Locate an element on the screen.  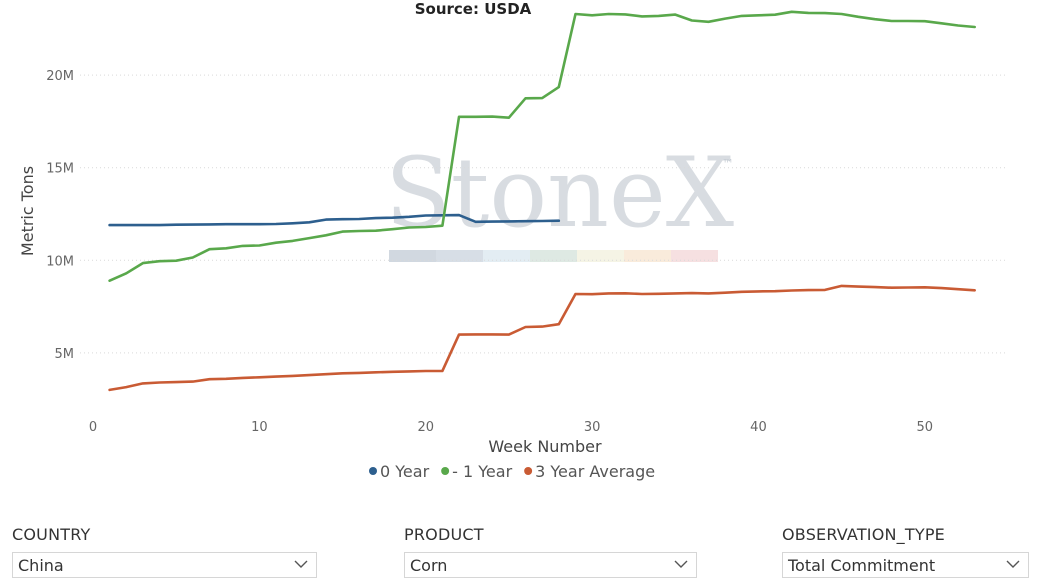
y-tick-label: 15M is located at coordinates (60, 169).